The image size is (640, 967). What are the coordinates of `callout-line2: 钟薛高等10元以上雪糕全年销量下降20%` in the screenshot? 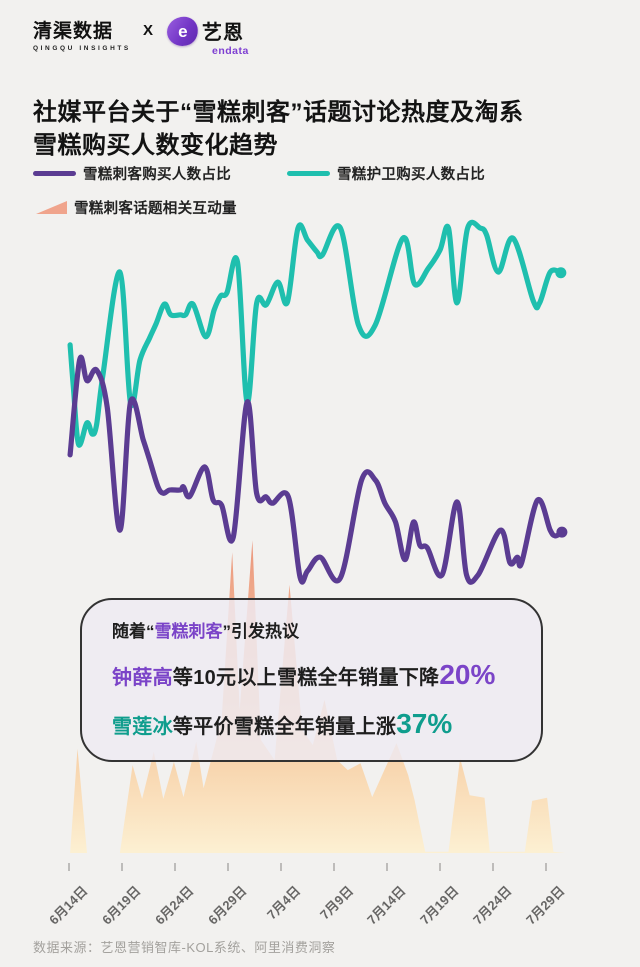 It's located at (326, 675).